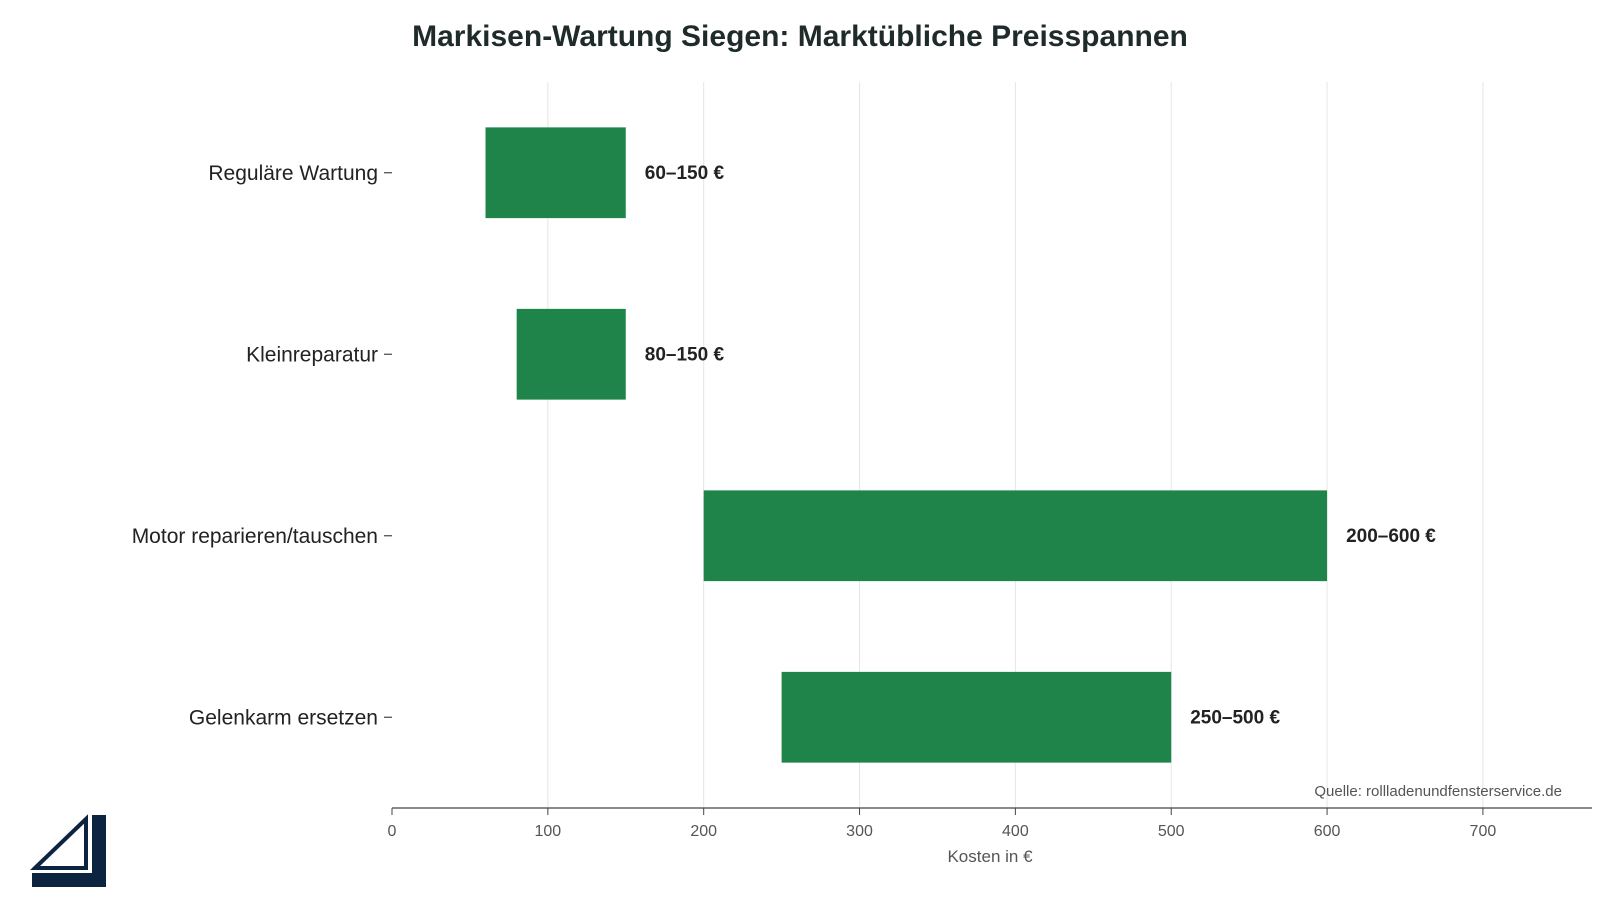  What do you see at coordinates (293, 173) in the screenshot?
I see `category-label: Reguläre Wartung` at bounding box center [293, 173].